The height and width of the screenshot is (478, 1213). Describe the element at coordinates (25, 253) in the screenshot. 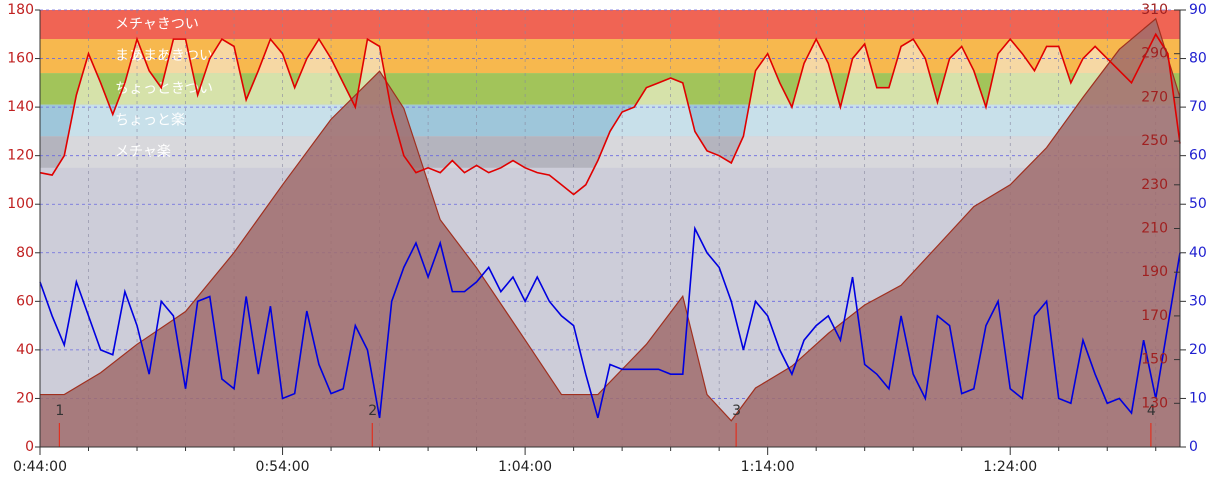

I see `y-tick-label: 80` at that location.